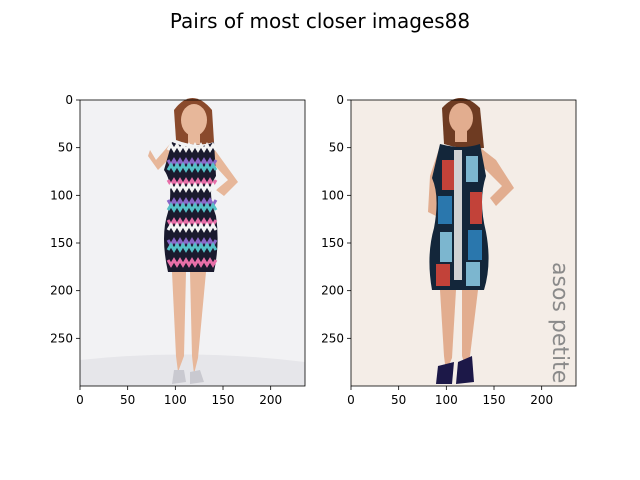 This screenshot has height=480, width=640. Describe the element at coordinates (61, 291) in the screenshot. I see `left-y-tick-label: 200` at that location.